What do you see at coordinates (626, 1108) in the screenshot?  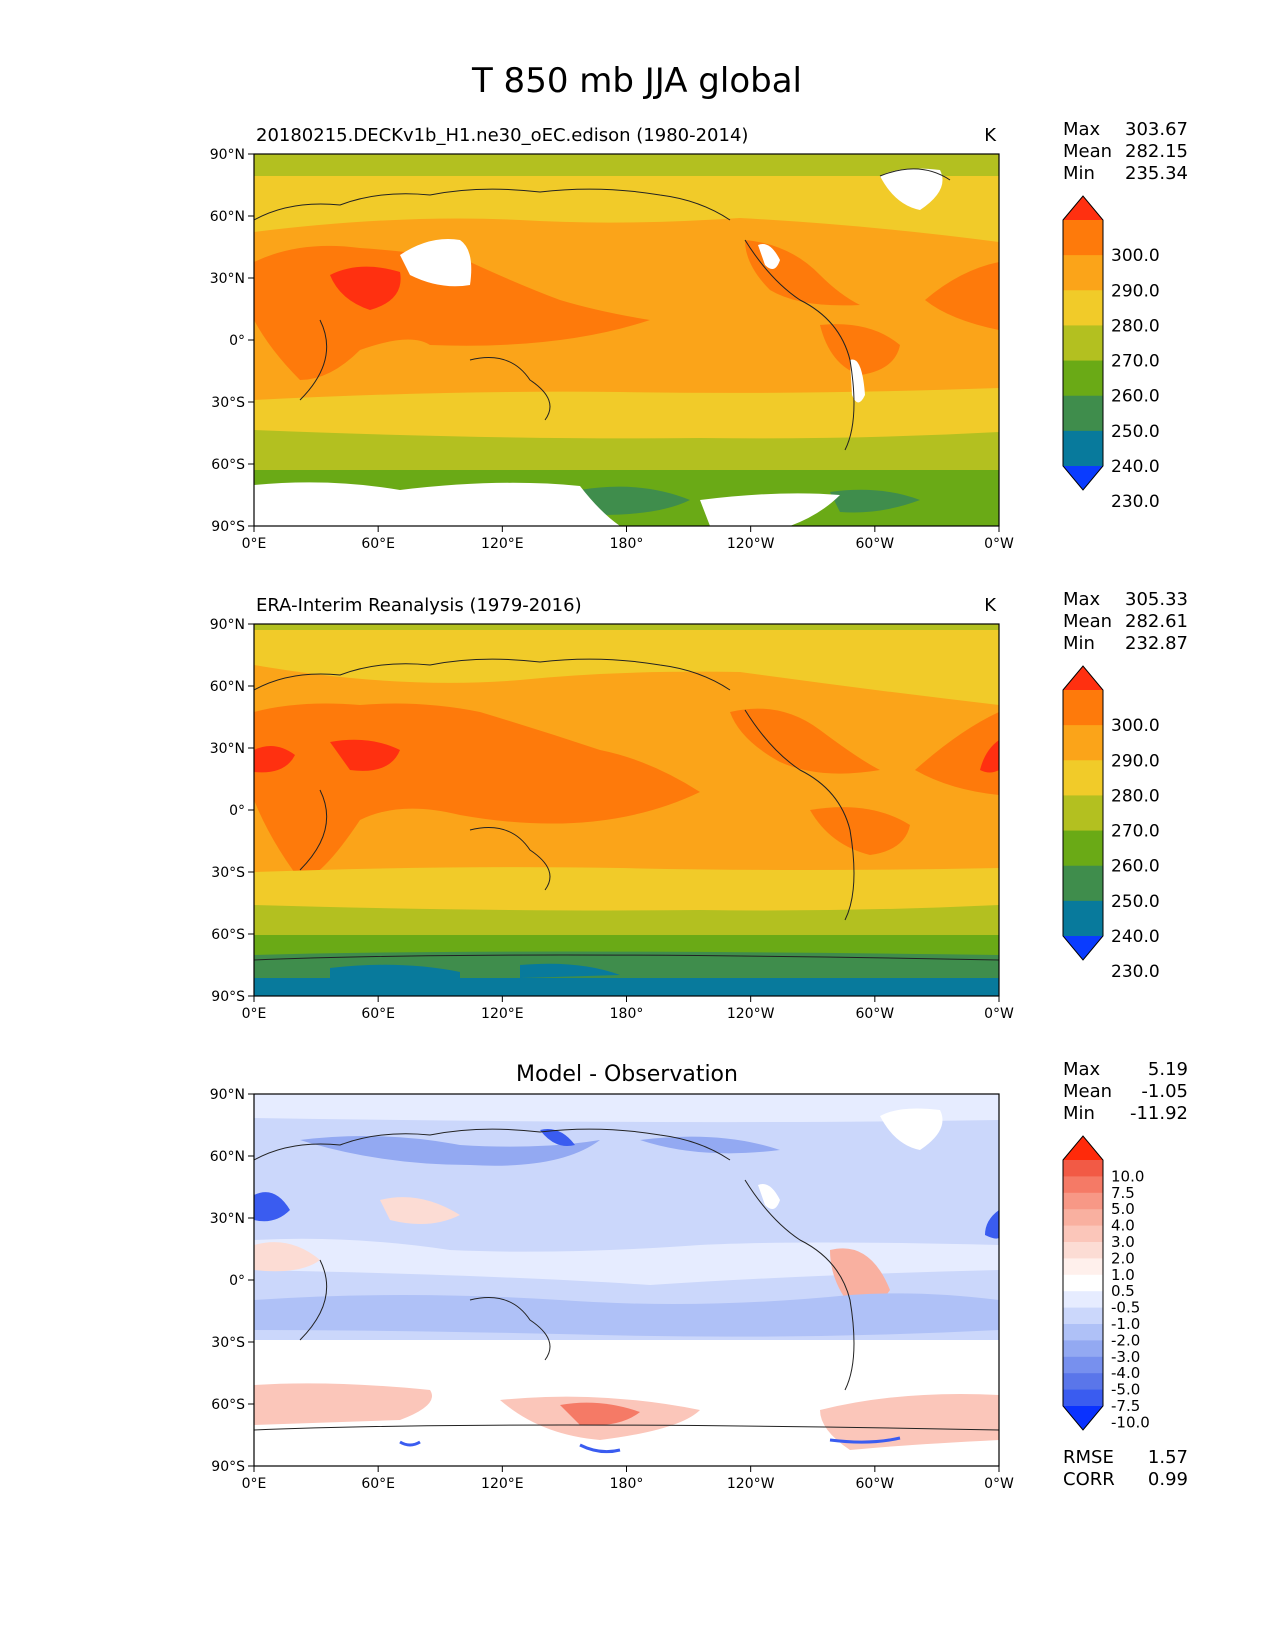 I see `band-minus-1-north` at bounding box center [626, 1108].